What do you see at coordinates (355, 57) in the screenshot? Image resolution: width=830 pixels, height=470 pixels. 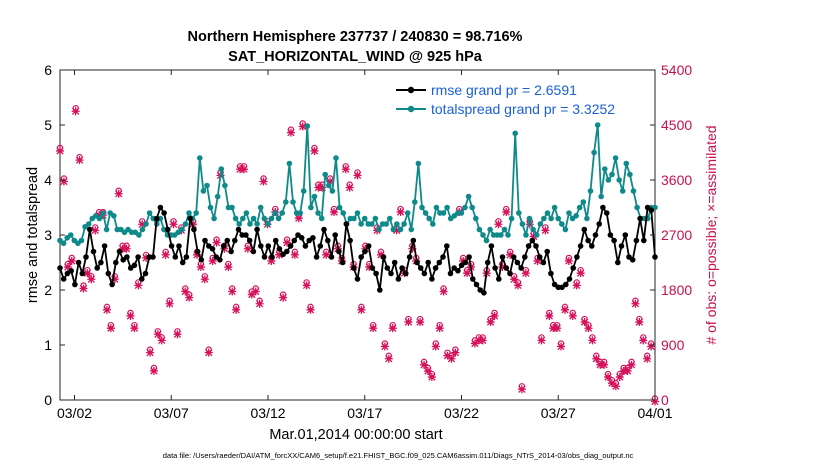 I see `chart-subtitle: SAT_HORIZONTAL_WIND @ 925 hPa` at bounding box center [355, 57].